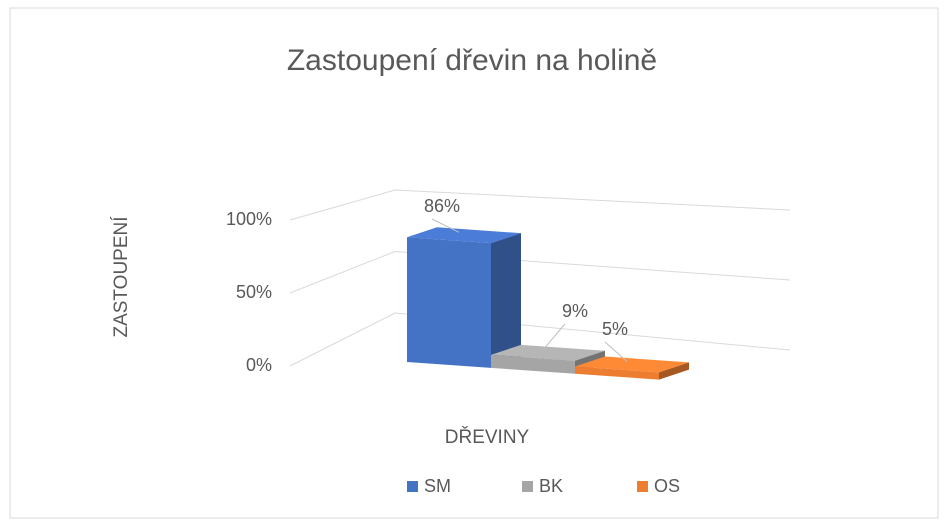 Image resolution: width=945 pixels, height=526 pixels. What do you see at coordinates (259, 365) in the screenshot?
I see `y-tick-label: 0%` at bounding box center [259, 365].